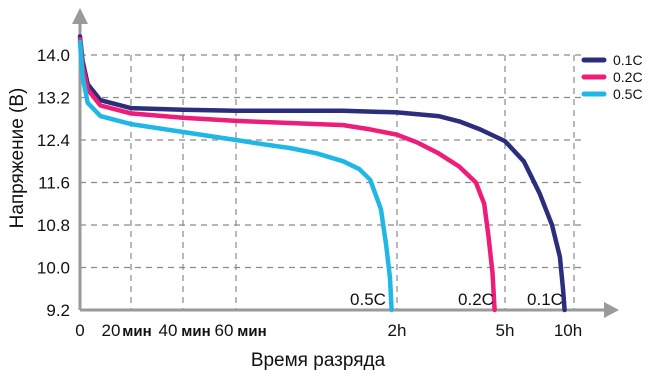  What do you see at coordinates (612, 77) in the screenshot?
I see `legend: 0.1C0.2C0.5C` at bounding box center [612, 77].